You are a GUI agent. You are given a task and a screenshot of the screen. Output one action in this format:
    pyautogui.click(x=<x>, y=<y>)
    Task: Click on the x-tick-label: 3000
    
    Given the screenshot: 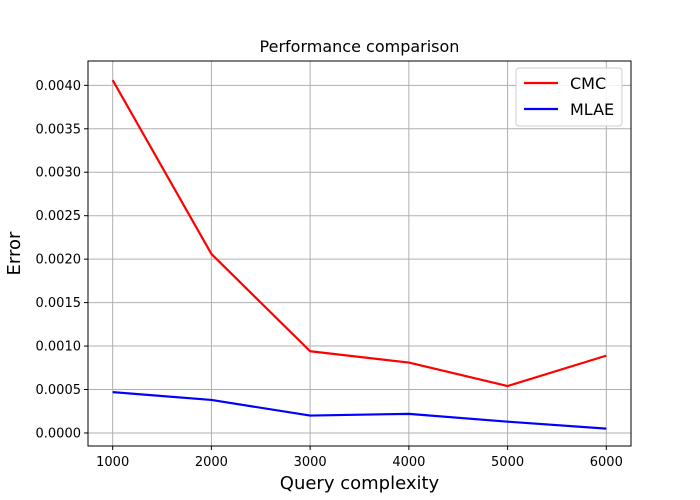 What is the action you would take?
    pyautogui.click(x=310, y=462)
    